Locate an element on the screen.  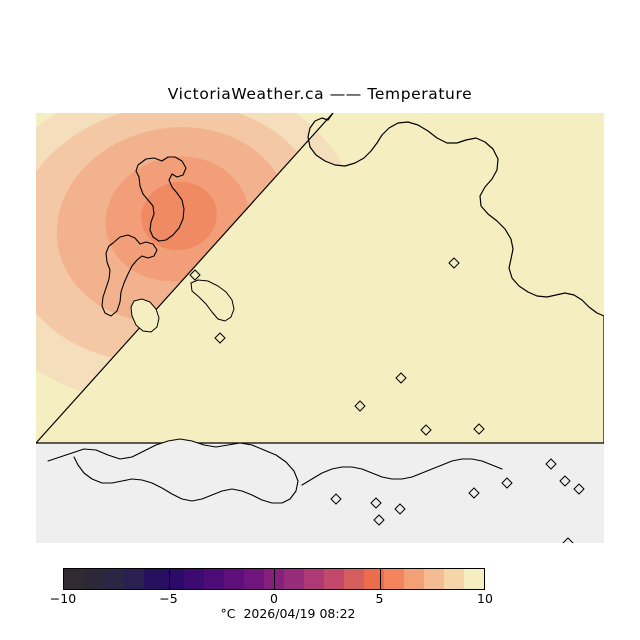
page-title: VictoriaWeather.ca —— Temperature is located at coordinates (320, 94).